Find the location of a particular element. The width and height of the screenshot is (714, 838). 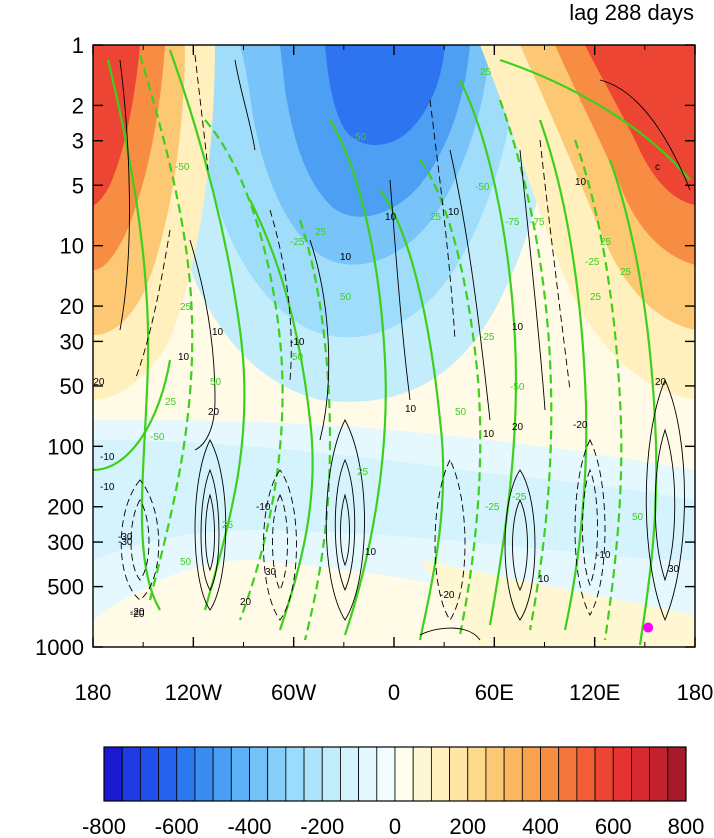

colorbar-label: 600 is located at coordinates (613, 826).